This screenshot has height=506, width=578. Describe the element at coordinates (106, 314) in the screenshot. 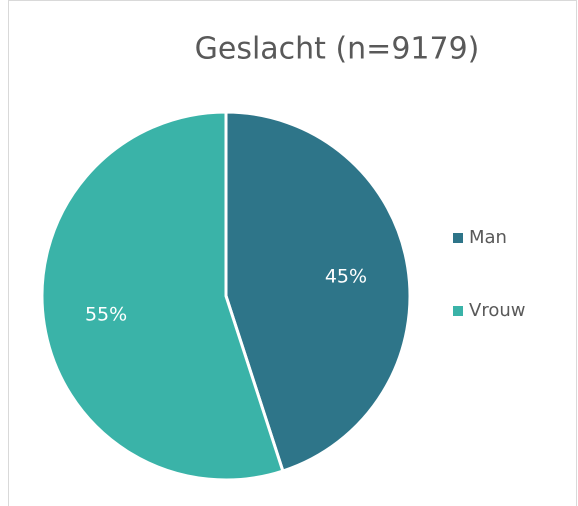

I see `data-label: 55%` at that location.